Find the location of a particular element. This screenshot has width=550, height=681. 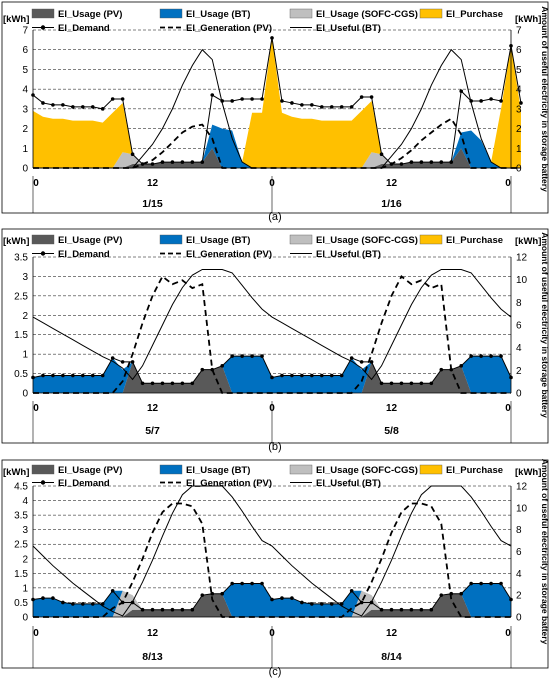

legend-marker is located at coordinates (43, 27).